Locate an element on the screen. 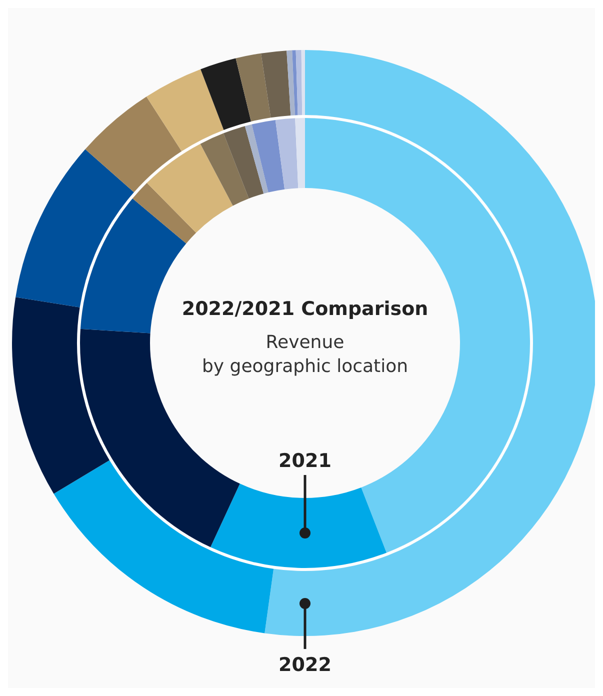  slice-label: 2021 is located at coordinates (305, 461).